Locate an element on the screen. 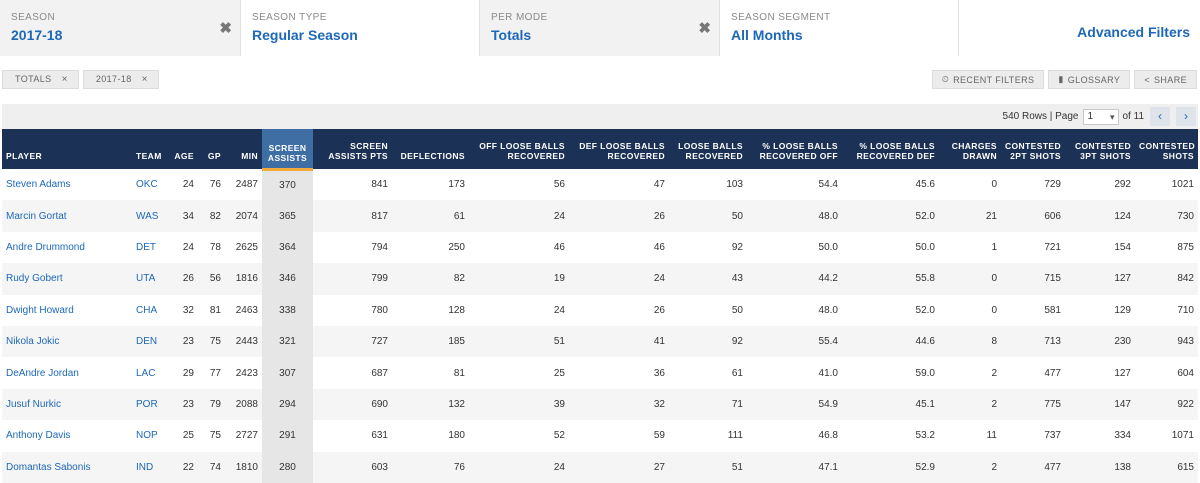 The height and width of the screenshot is (483, 1200). filter-per-mode: PER MODE Totals ✖ is located at coordinates (600, 28).